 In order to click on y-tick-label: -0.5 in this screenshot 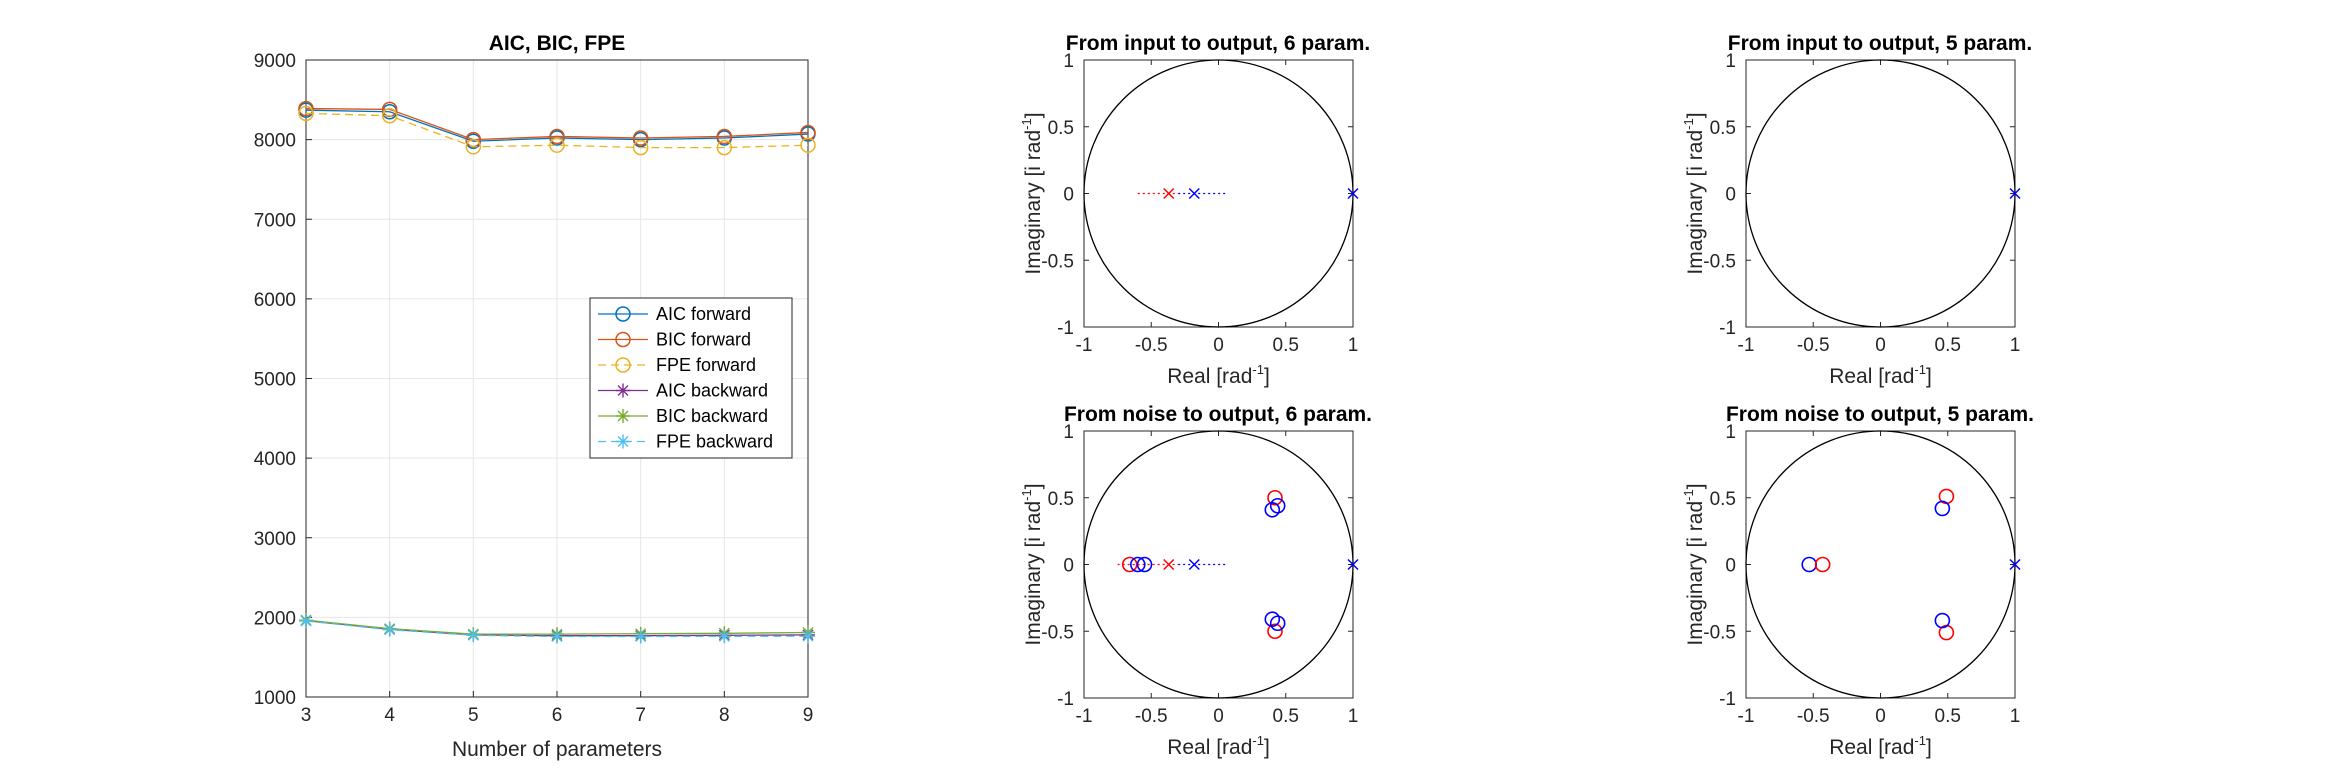, I will do `click(1057, 261)`.